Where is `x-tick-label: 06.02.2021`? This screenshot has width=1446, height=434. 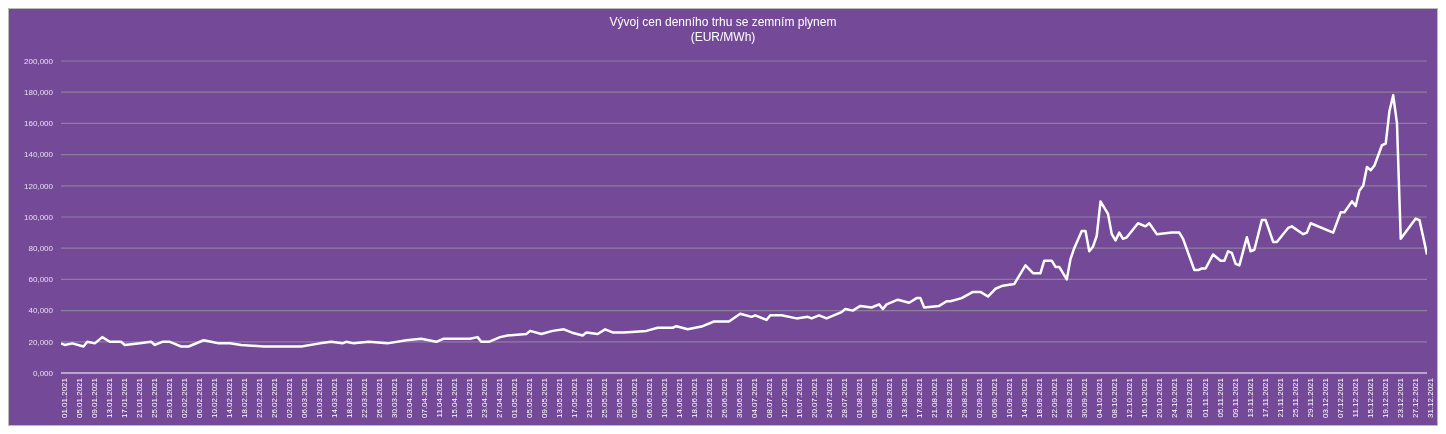 x-tick-label: 06.02.2021 is located at coordinates (199, 398).